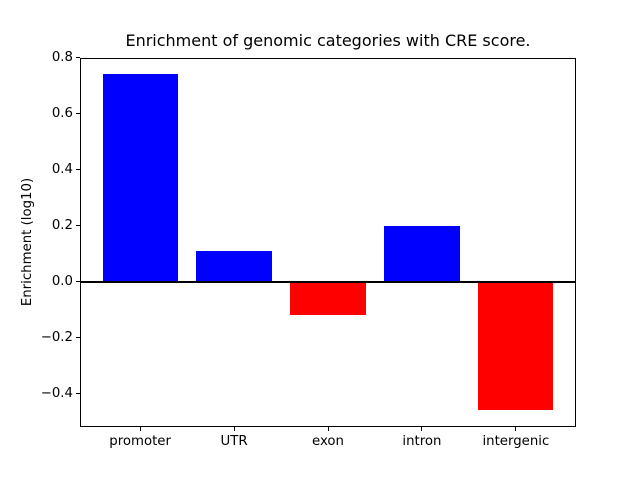 Image resolution: width=640 pixels, height=480 pixels. Describe the element at coordinates (516, 346) in the screenshot. I see `bar-intergenic` at that location.